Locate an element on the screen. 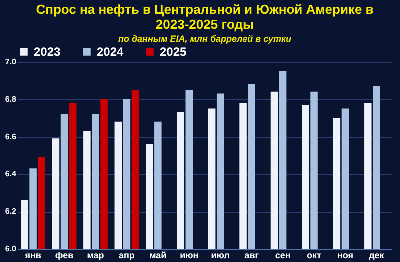  x-tick-label: июн is located at coordinates (189, 255).